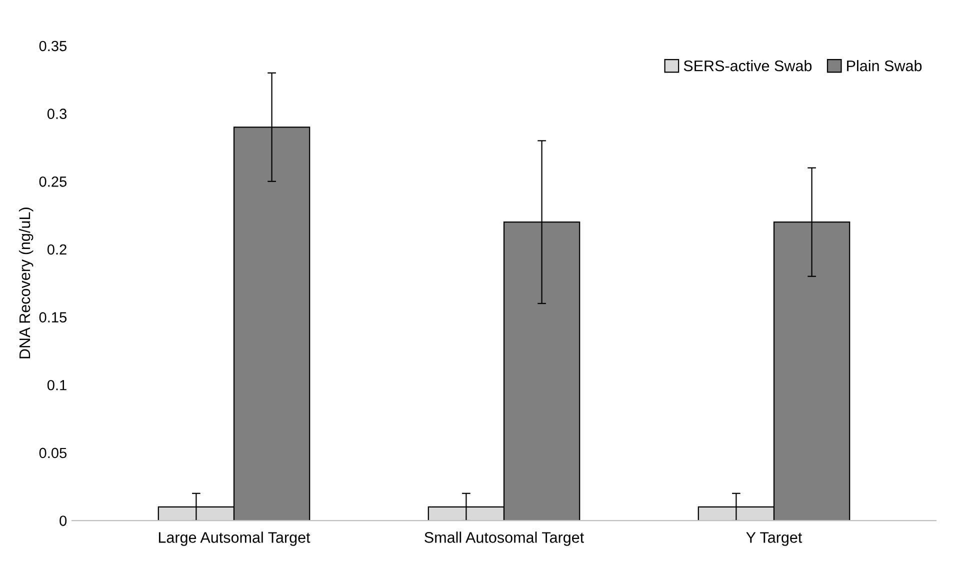 This screenshot has height=572, width=960. I want to click on y-axis-title: DNA Recovery (ng/uL), so click(26, 283).